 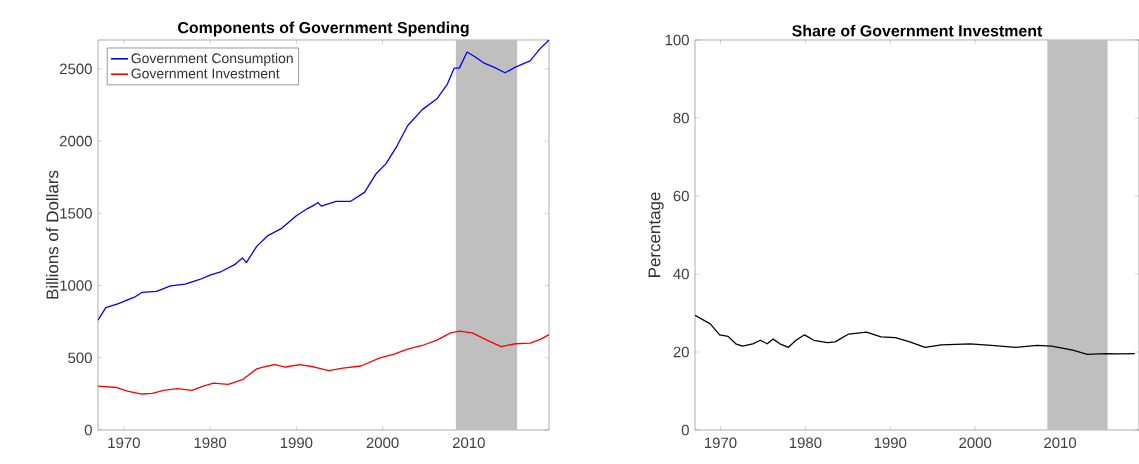 What do you see at coordinates (76, 141) in the screenshot?
I see `y-tick-label: 2000` at bounding box center [76, 141].